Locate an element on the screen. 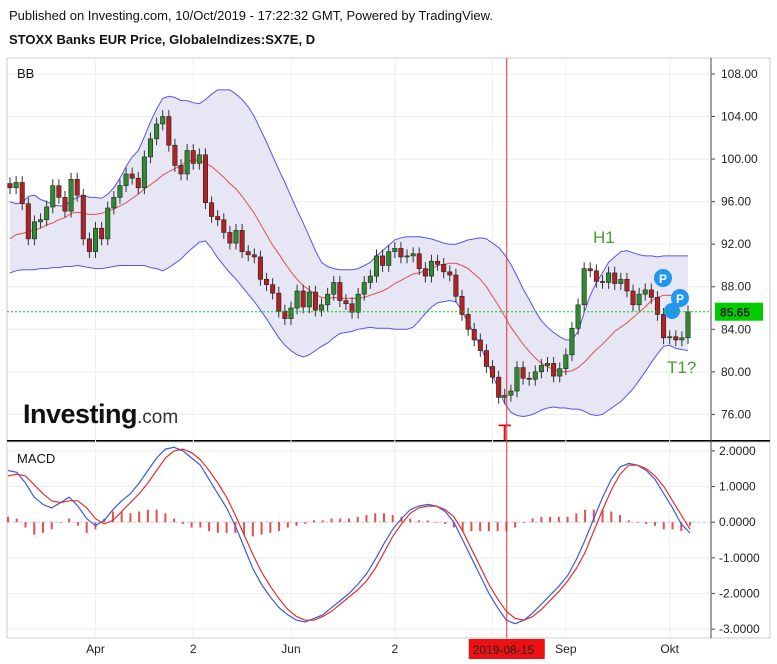  price-tick-label: 104.00 is located at coordinates (739, 117).